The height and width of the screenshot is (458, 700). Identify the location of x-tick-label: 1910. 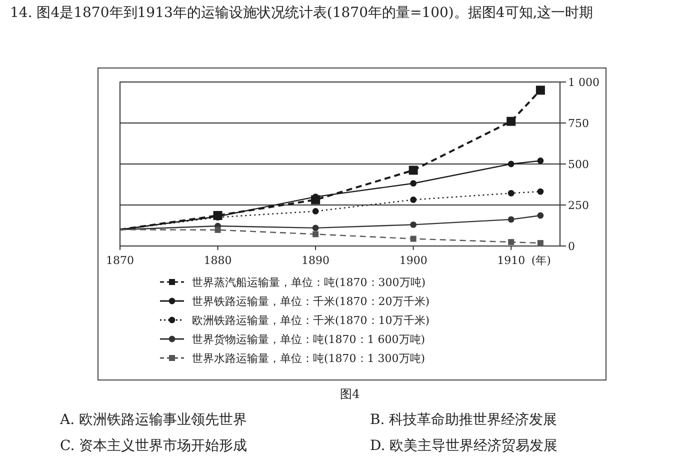
(511, 260).